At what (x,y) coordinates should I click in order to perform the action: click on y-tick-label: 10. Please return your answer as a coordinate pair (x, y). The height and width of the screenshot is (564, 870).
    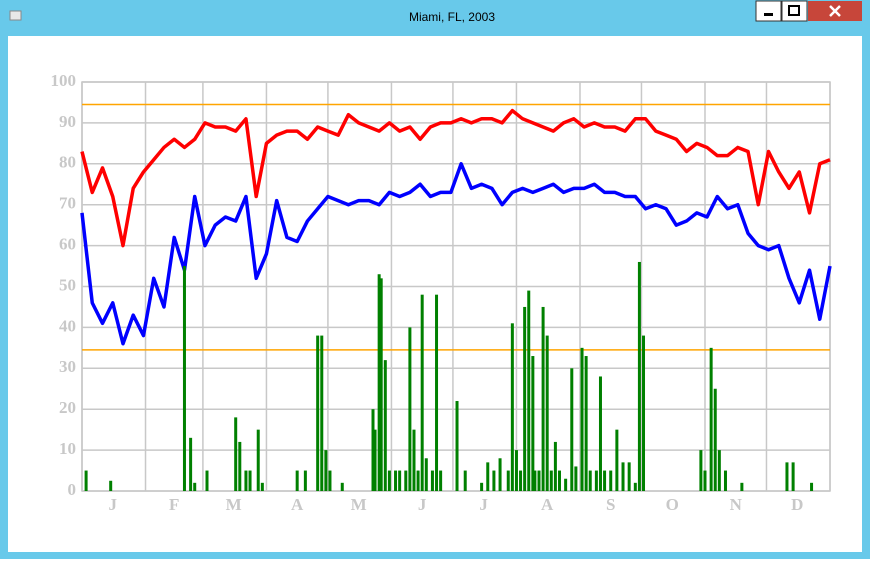
    Looking at the image, I should click on (67, 448).